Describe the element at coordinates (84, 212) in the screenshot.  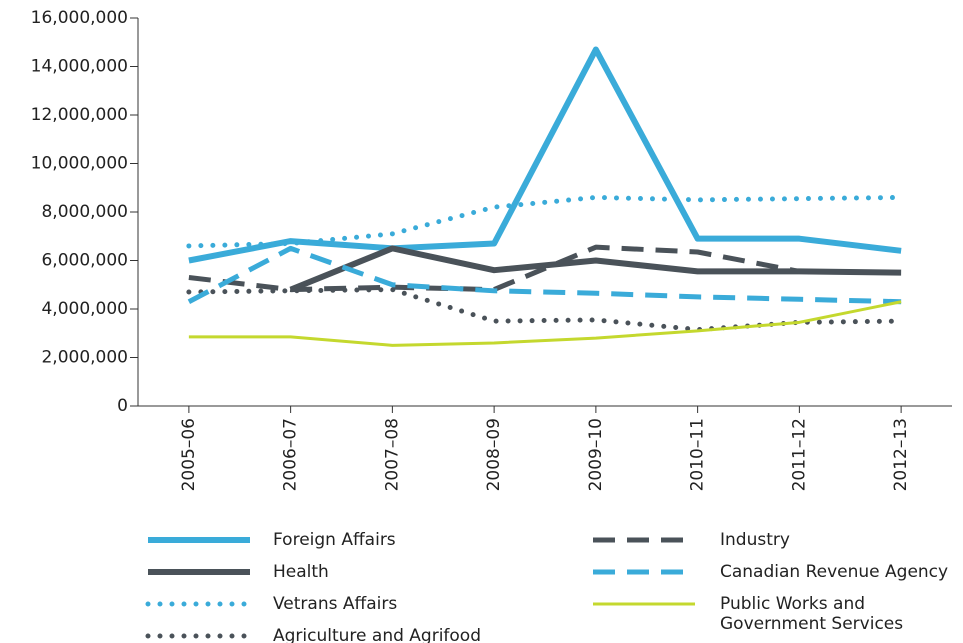
I see `y-tick-label: 8,000,000` at that location.